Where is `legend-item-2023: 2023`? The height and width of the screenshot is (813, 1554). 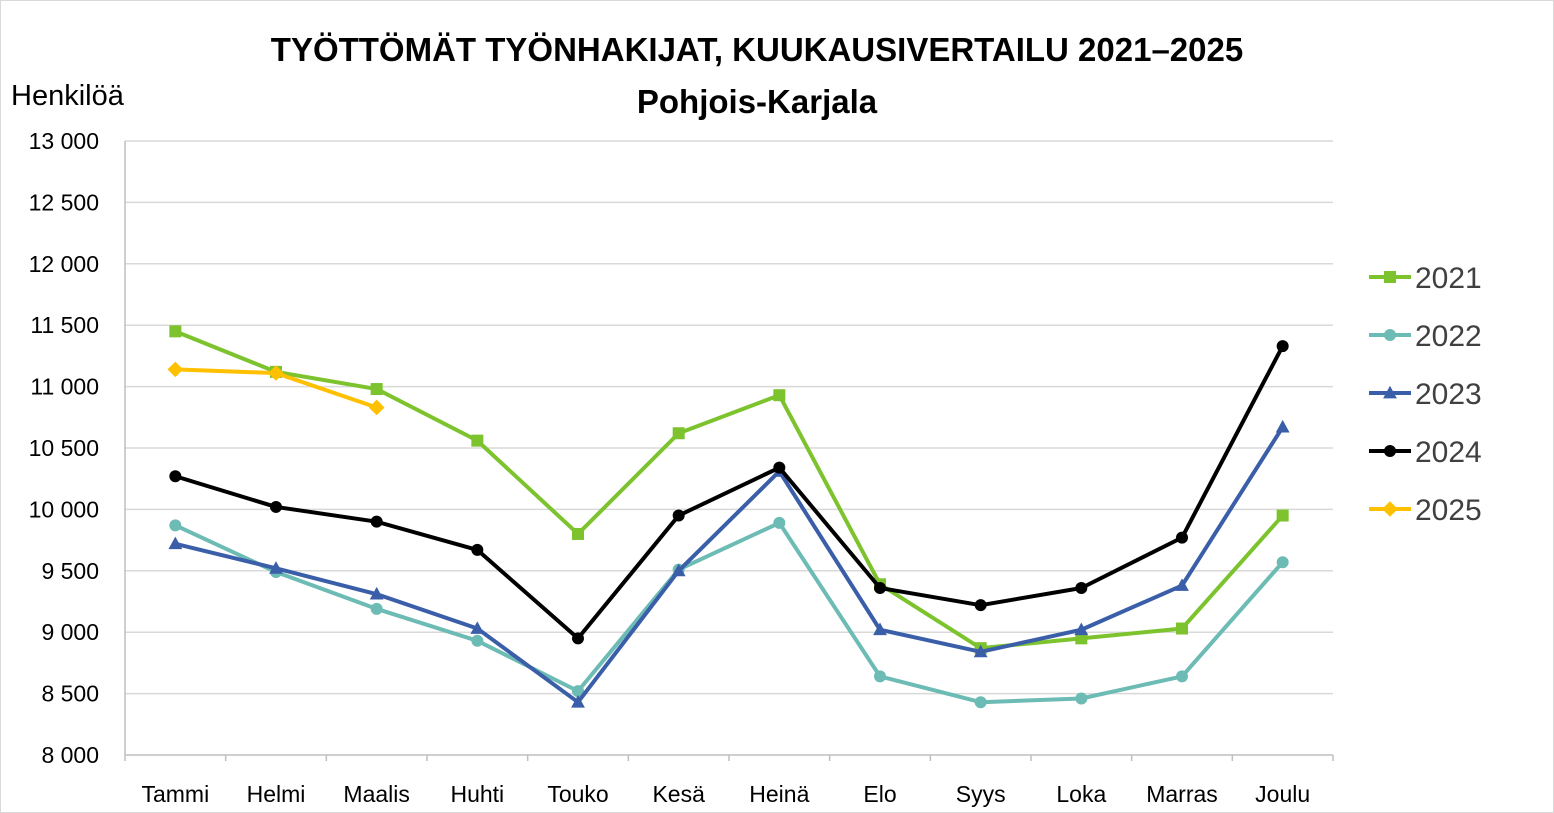
legend-item-2023: 2023 is located at coordinates (1425, 394).